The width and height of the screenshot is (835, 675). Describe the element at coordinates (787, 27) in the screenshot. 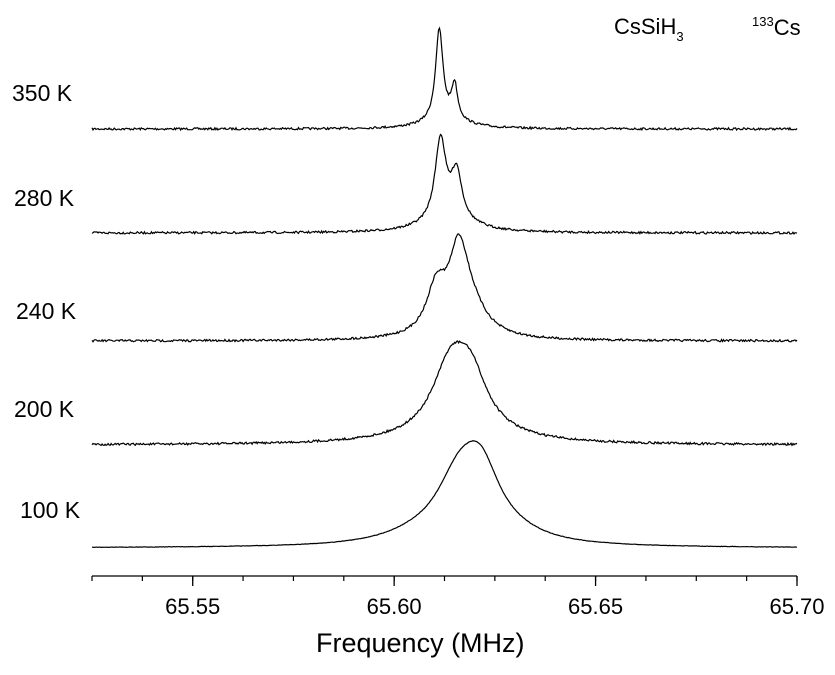

I see `nucleus-symbol: Cs` at that location.